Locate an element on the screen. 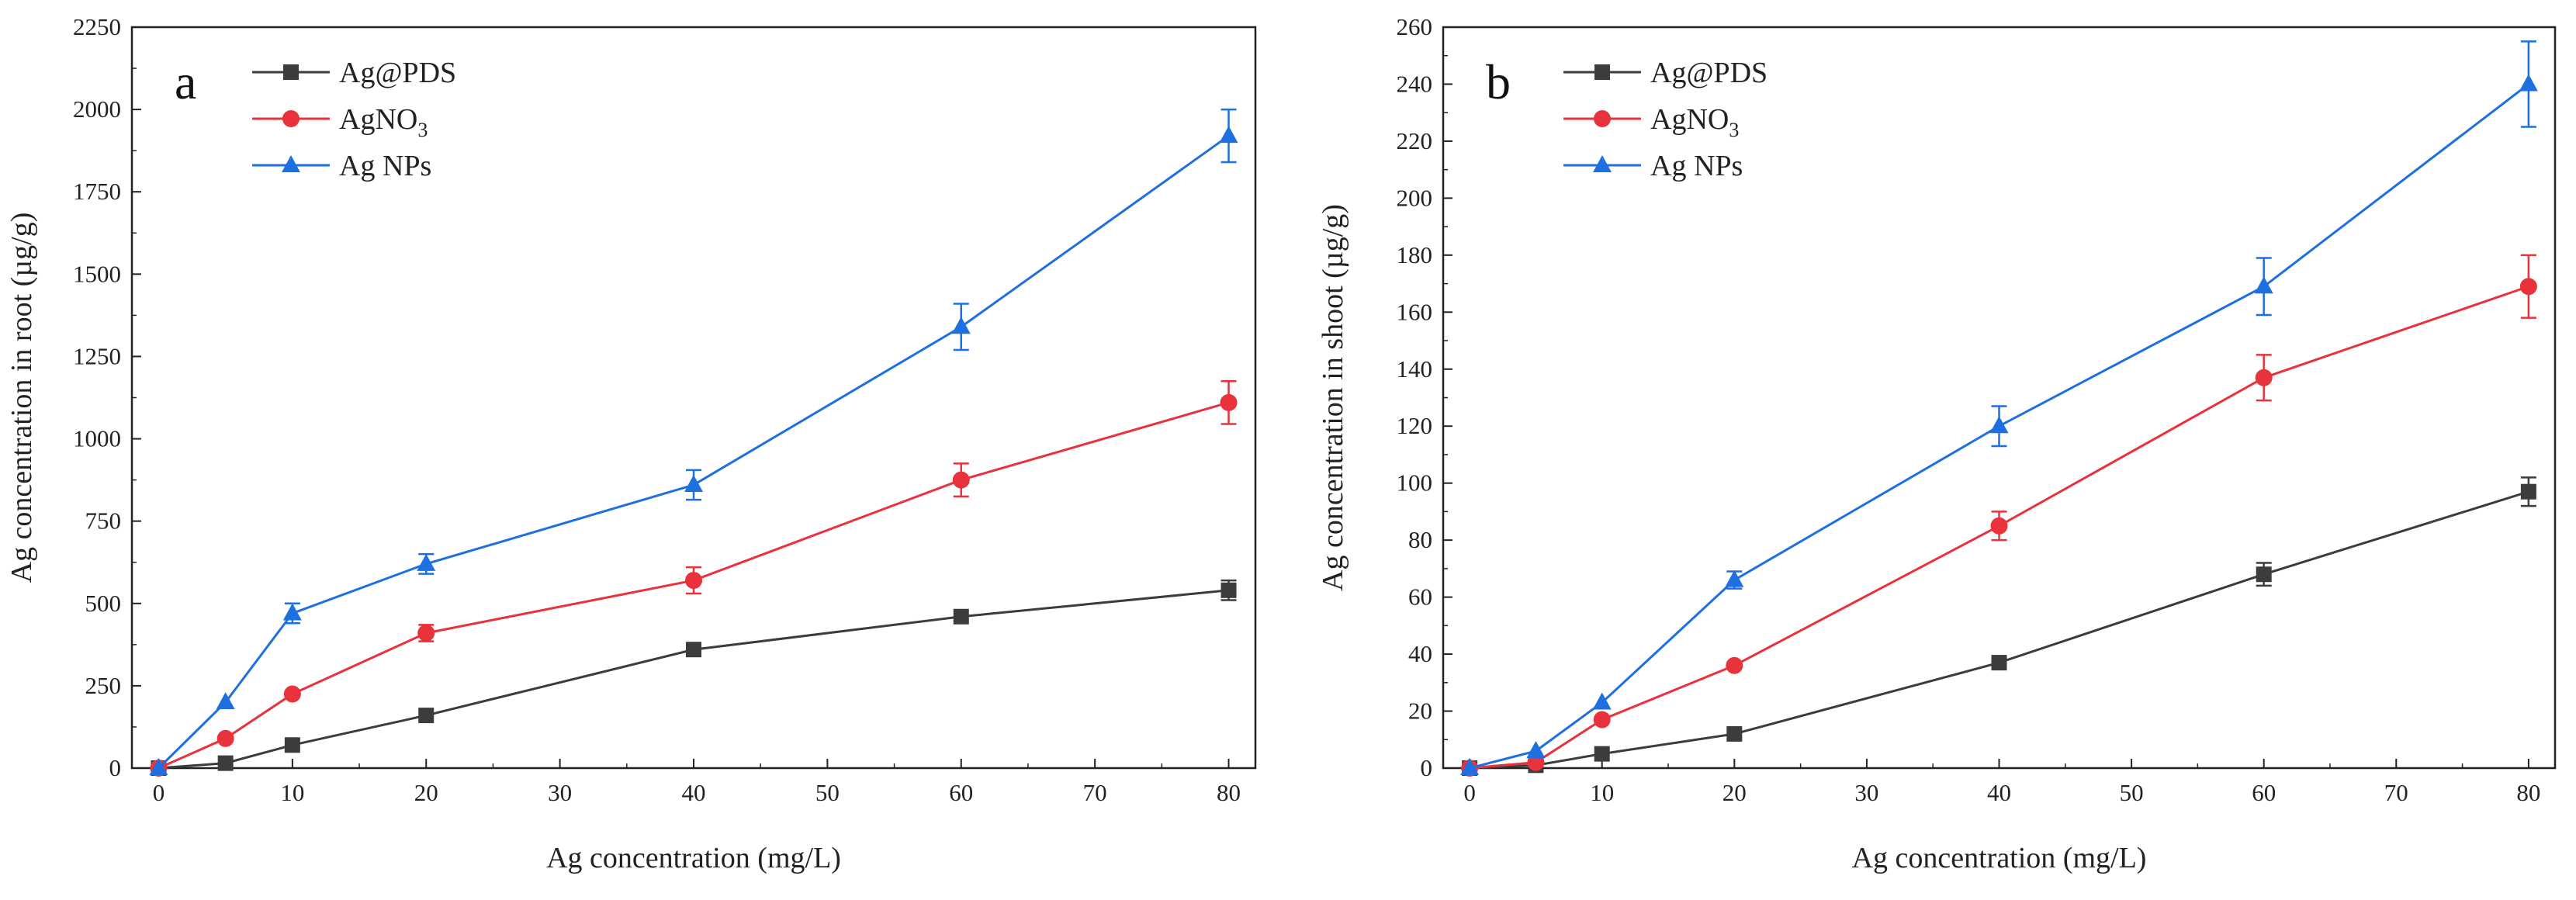 The image size is (2576, 900). y-tick-label: 220 is located at coordinates (1415, 140).